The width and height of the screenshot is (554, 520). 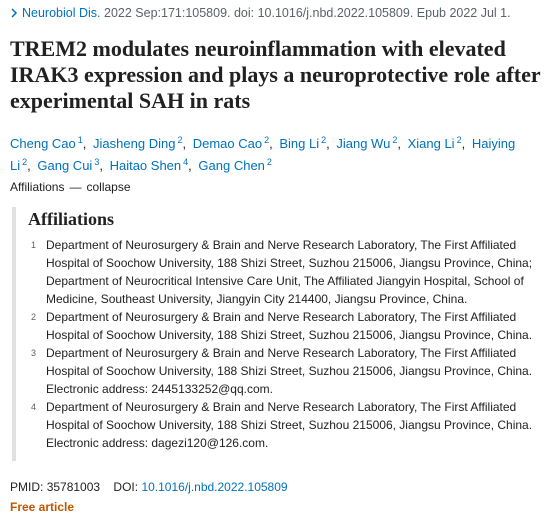 I want to click on toggle-action: collapse, so click(x=108, y=187).